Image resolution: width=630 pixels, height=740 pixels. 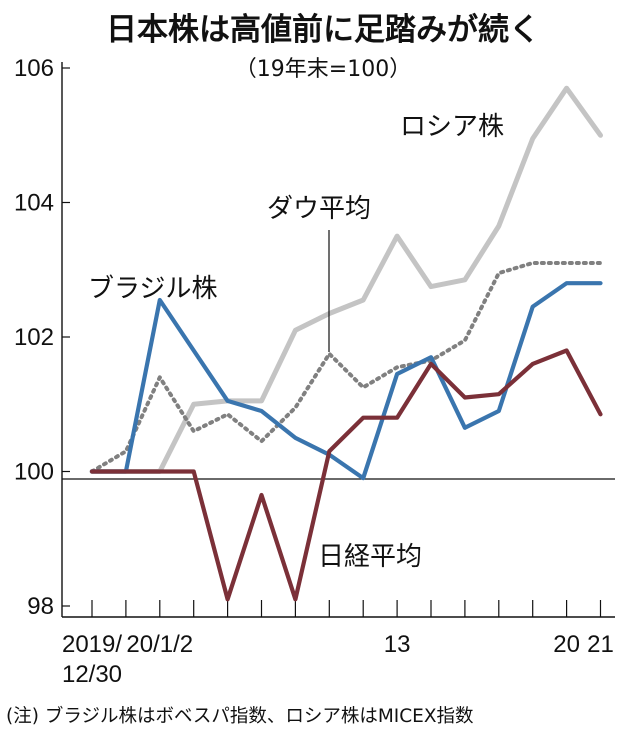 I want to click on chart-title: 日本株は高値前に足踏みが続く, so click(x=323, y=30).